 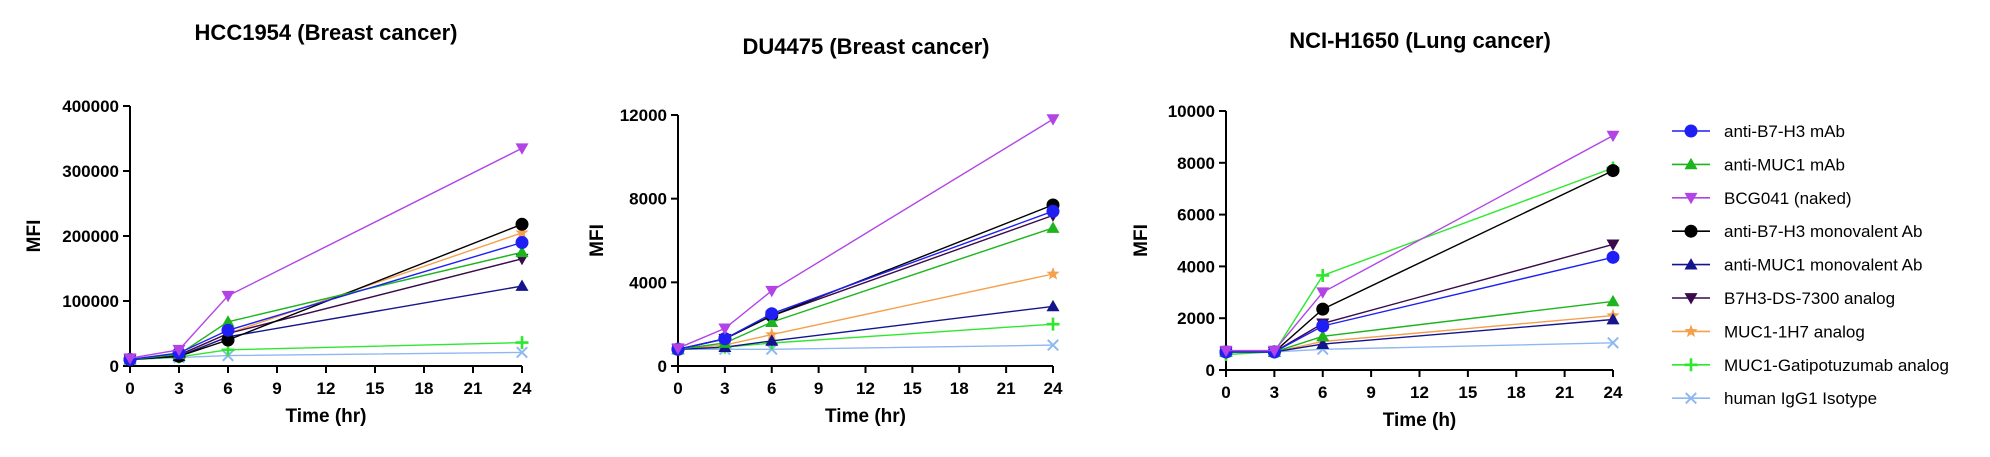 I want to click on chart-title: HCC1954 (Breast cancer), so click(x=326, y=32).